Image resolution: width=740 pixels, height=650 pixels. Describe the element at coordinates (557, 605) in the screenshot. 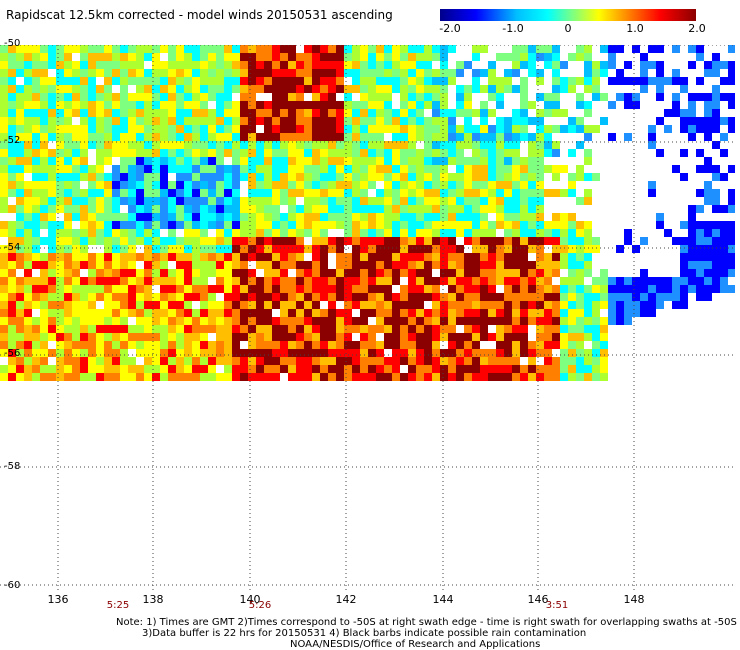

I see `swath-time: 3:51` at that location.